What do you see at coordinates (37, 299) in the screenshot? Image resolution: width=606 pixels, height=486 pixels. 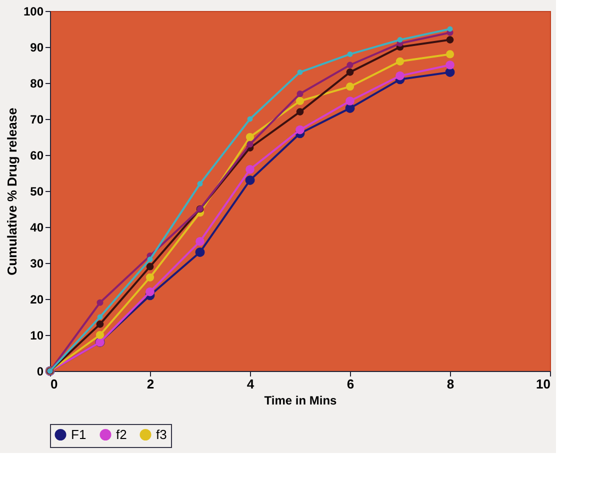 I see `y-tick-label: 20` at bounding box center [37, 299].